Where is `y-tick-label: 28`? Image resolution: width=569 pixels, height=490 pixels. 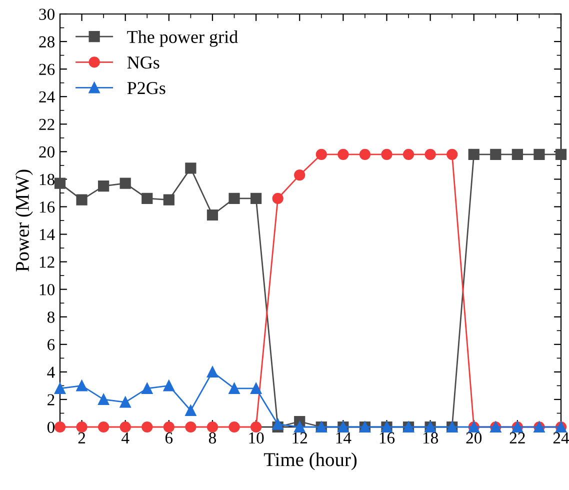 y-tick-label: 28 is located at coordinates (47, 42).